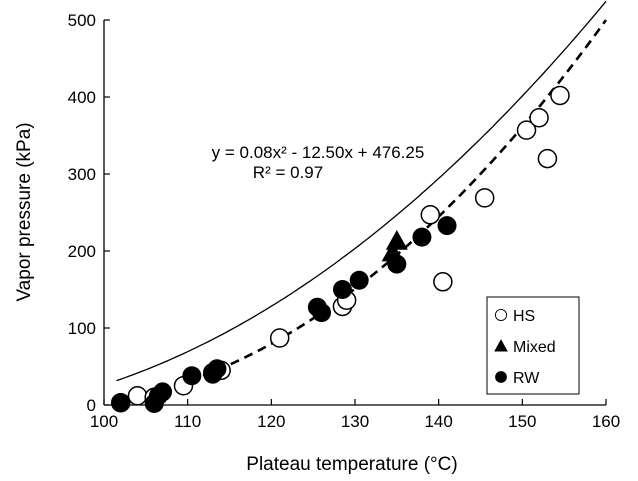  What do you see at coordinates (91, 405) in the screenshot?
I see `y-tick-label: 0` at bounding box center [91, 405].